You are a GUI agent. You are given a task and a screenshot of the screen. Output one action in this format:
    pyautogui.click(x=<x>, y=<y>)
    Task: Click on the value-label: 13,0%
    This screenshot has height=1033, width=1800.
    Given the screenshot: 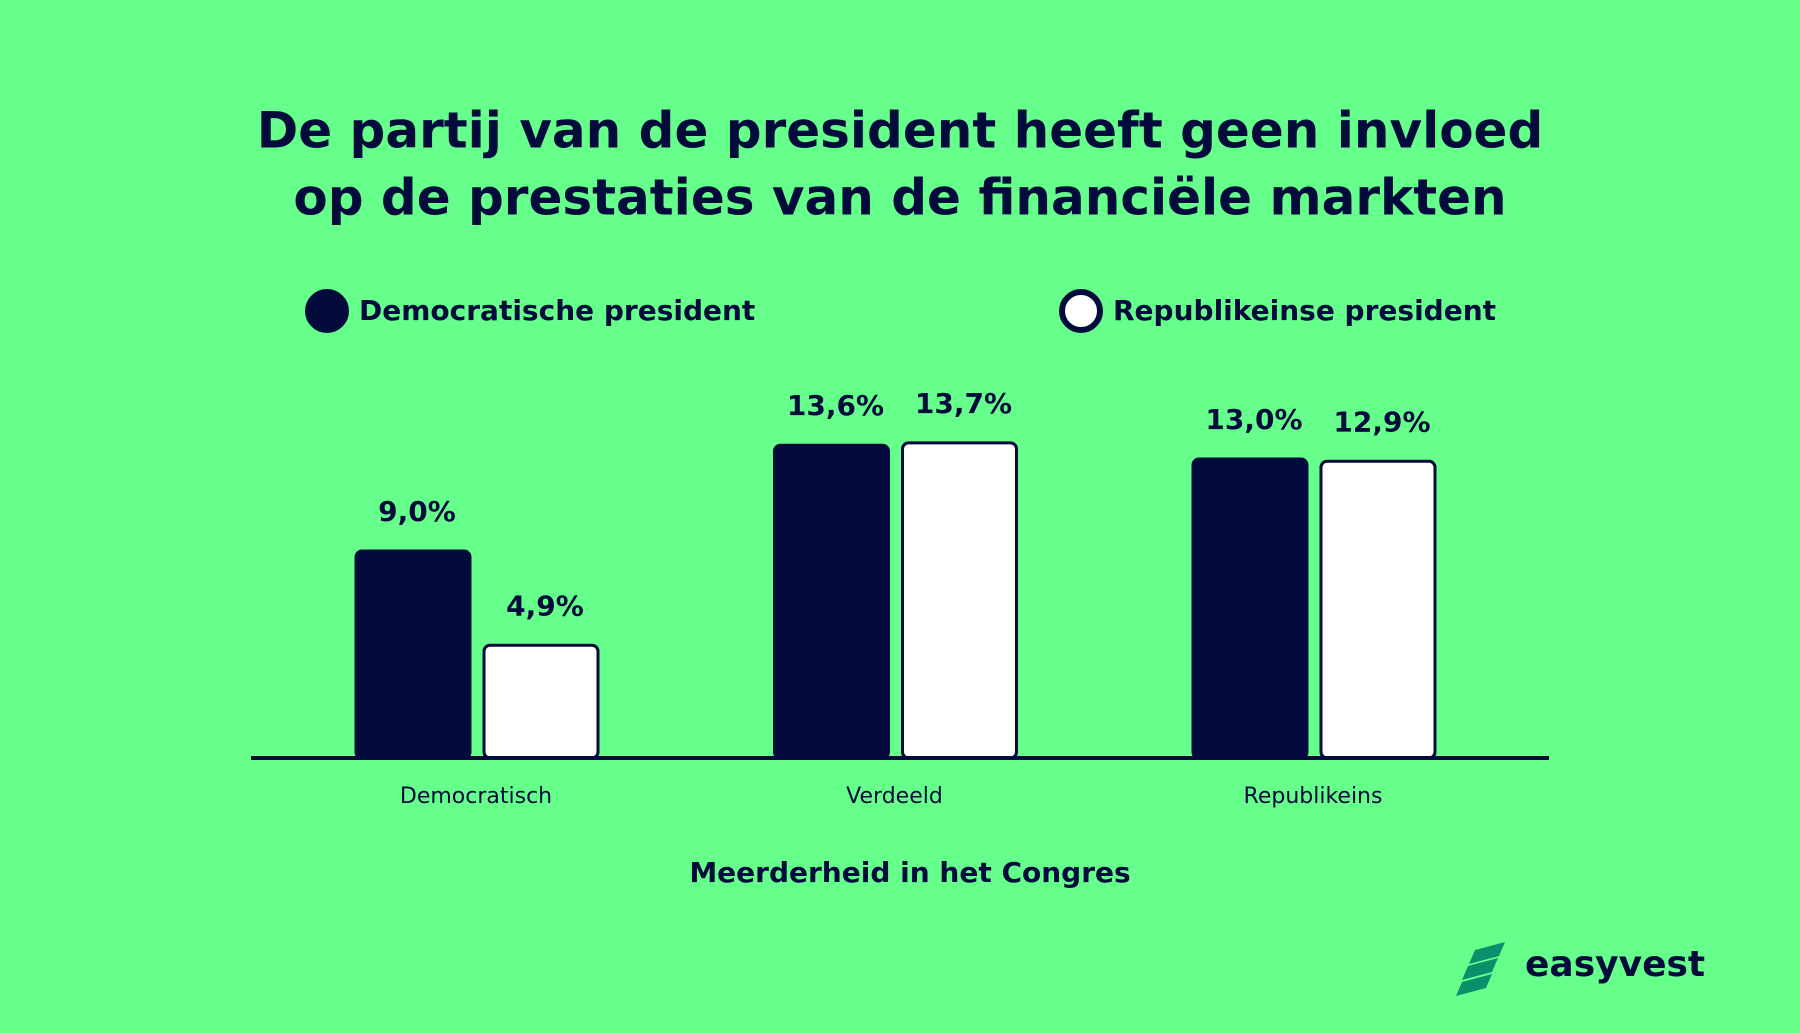 What is the action you would take?
    pyautogui.click(x=1253, y=419)
    